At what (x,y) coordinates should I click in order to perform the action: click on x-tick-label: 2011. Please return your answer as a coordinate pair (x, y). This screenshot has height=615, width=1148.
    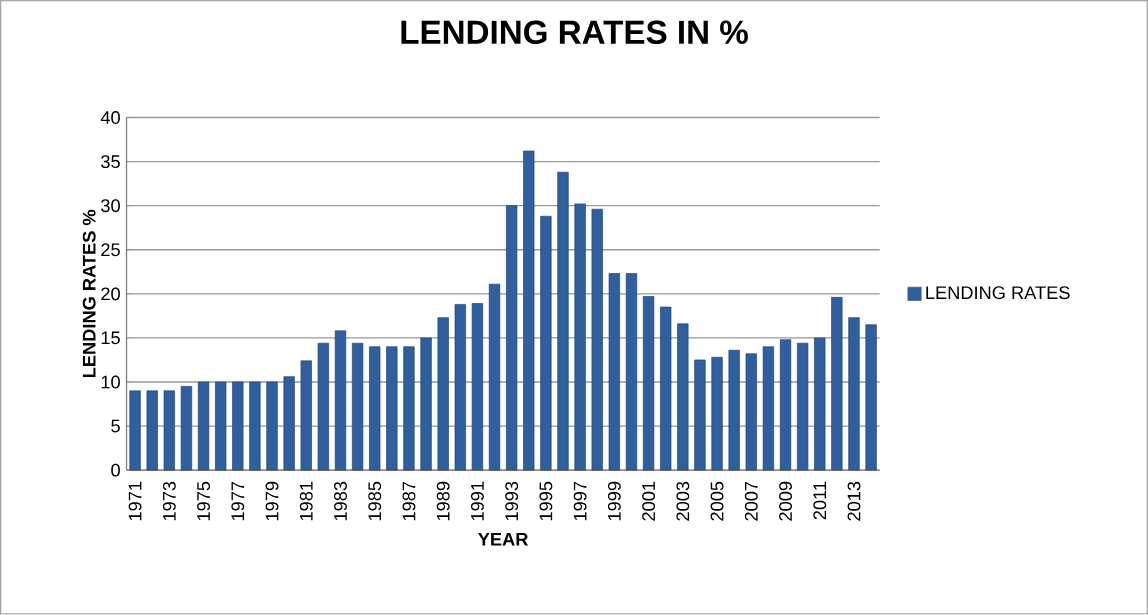
    Looking at the image, I should click on (820, 501).